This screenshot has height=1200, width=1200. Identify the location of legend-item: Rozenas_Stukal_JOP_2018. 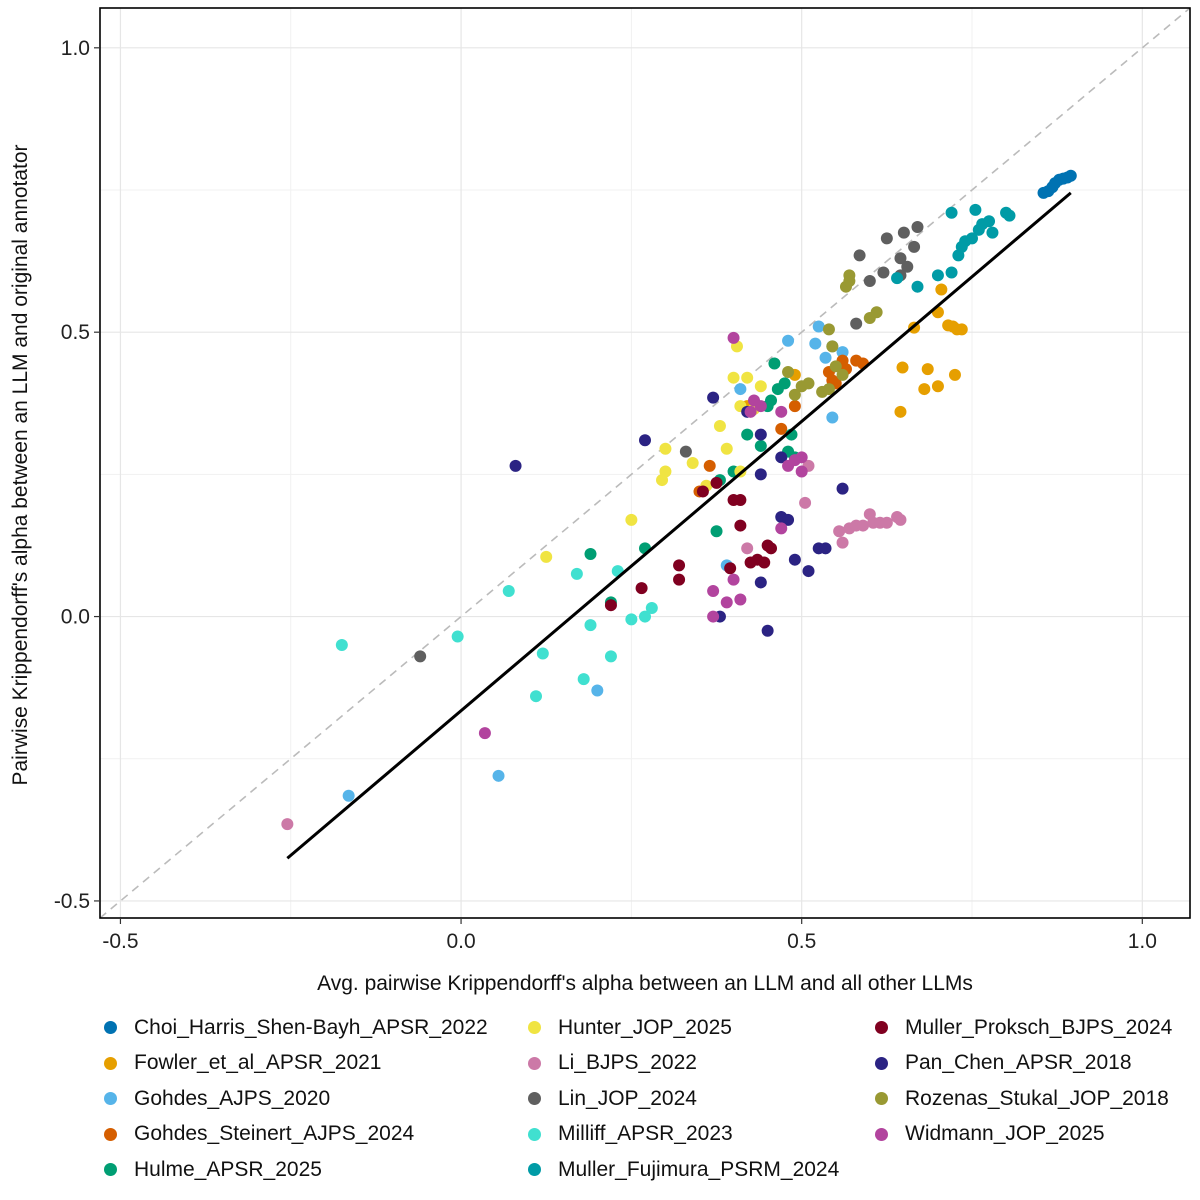
(1023, 1099).